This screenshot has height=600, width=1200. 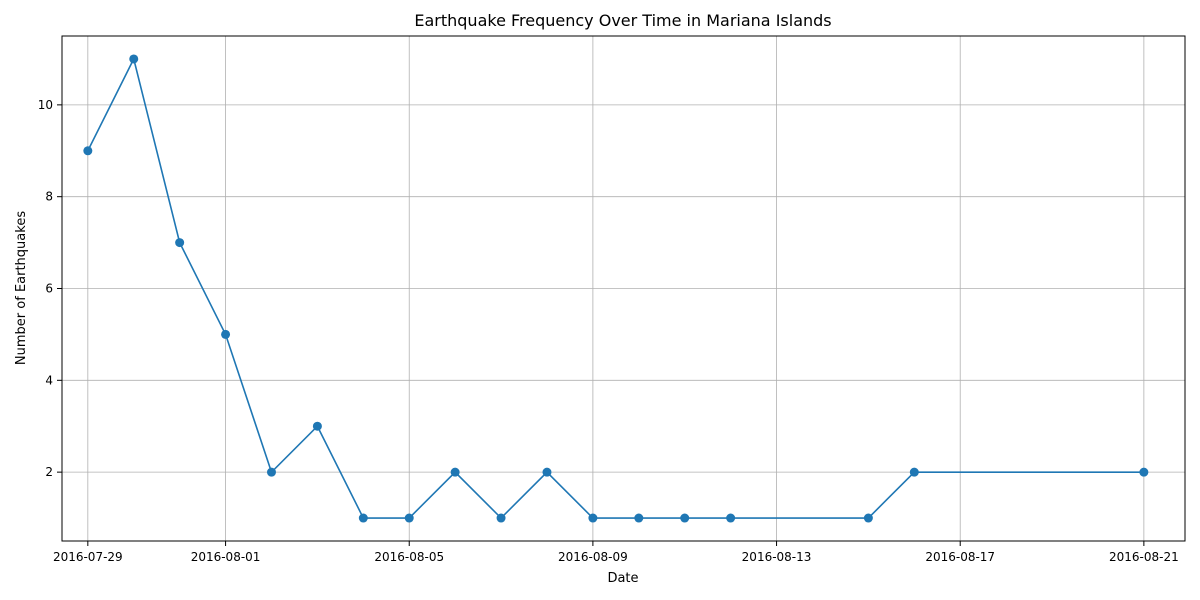 What do you see at coordinates (49, 289) in the screenshot?
I see `y-tick-label: 6` at bounding box center [49, 289].